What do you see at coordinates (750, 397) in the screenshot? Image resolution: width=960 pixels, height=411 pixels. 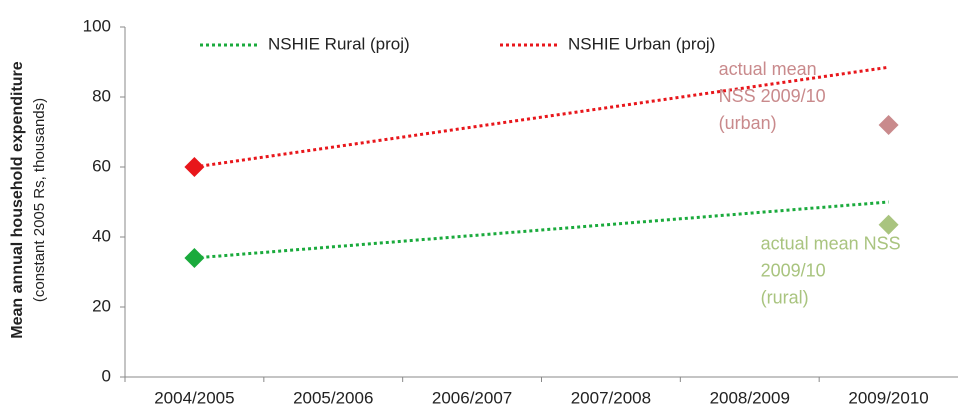 I see `x-tick-label: 2008/2009` at bounding box center [750, 397].